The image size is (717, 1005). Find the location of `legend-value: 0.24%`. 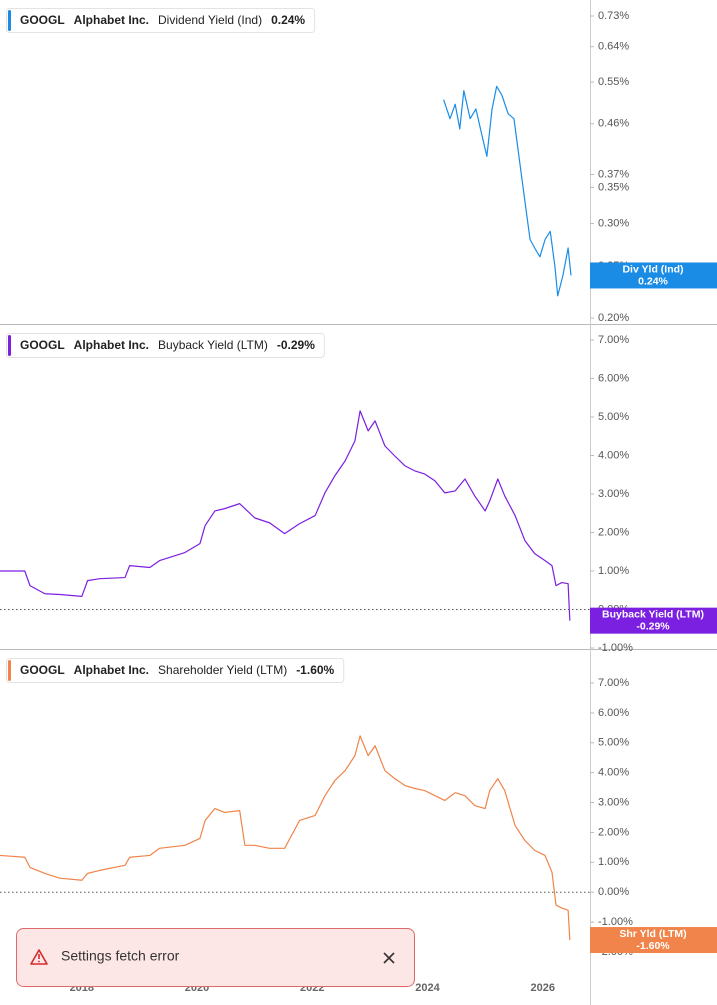

legend-value: 0.24% is located at coordinates (288, 20).